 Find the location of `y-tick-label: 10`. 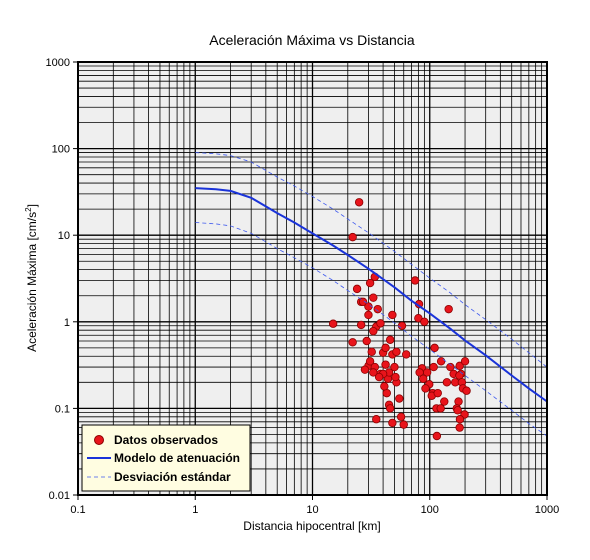

y-tick-label: 10 is located at coordinates (64, 236).